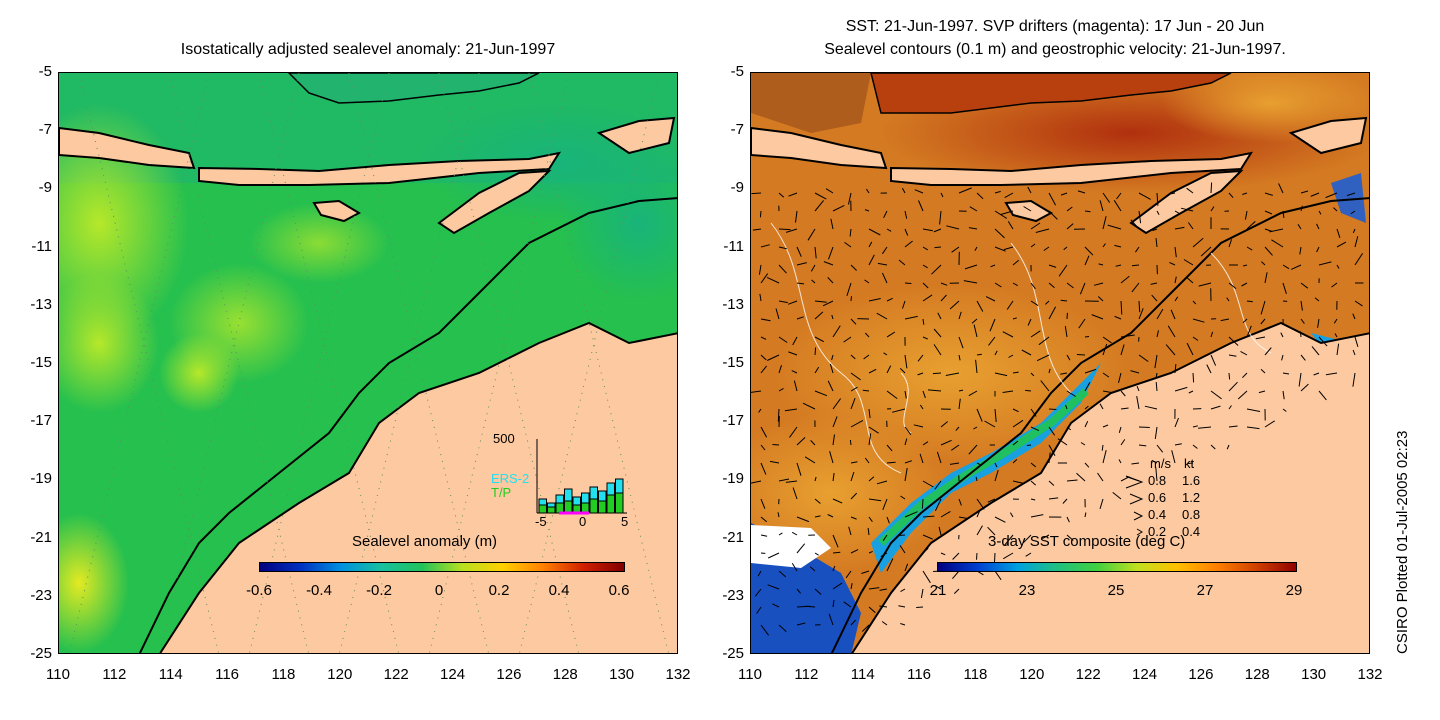 Image resolution: width=1440 pixels, height=720 pixels. I want to click on right-ytick-10: -25, so click(733, 653).